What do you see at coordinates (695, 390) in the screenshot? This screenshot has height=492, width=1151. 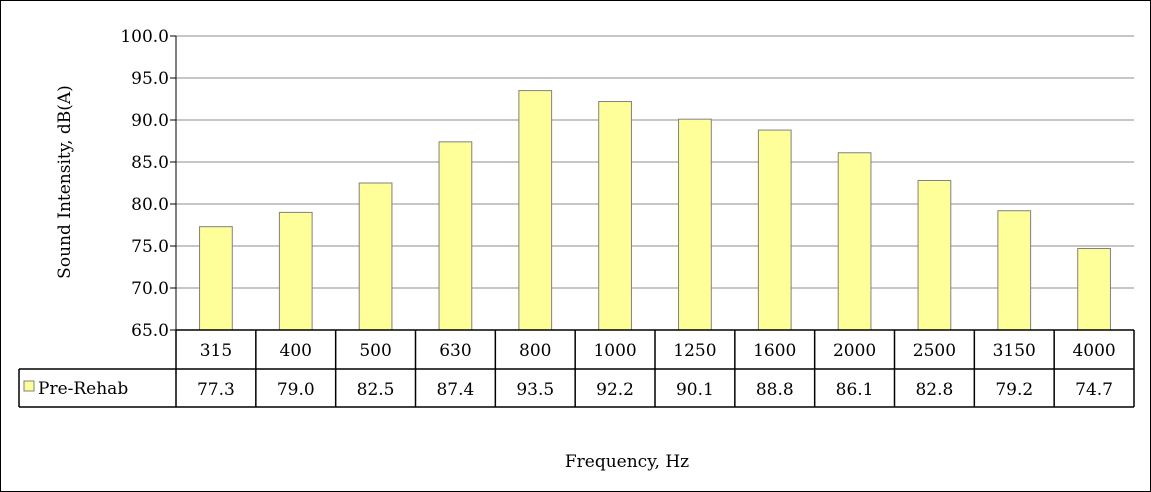 I see `data-label: 90.1` at bounding box center [695, 390].